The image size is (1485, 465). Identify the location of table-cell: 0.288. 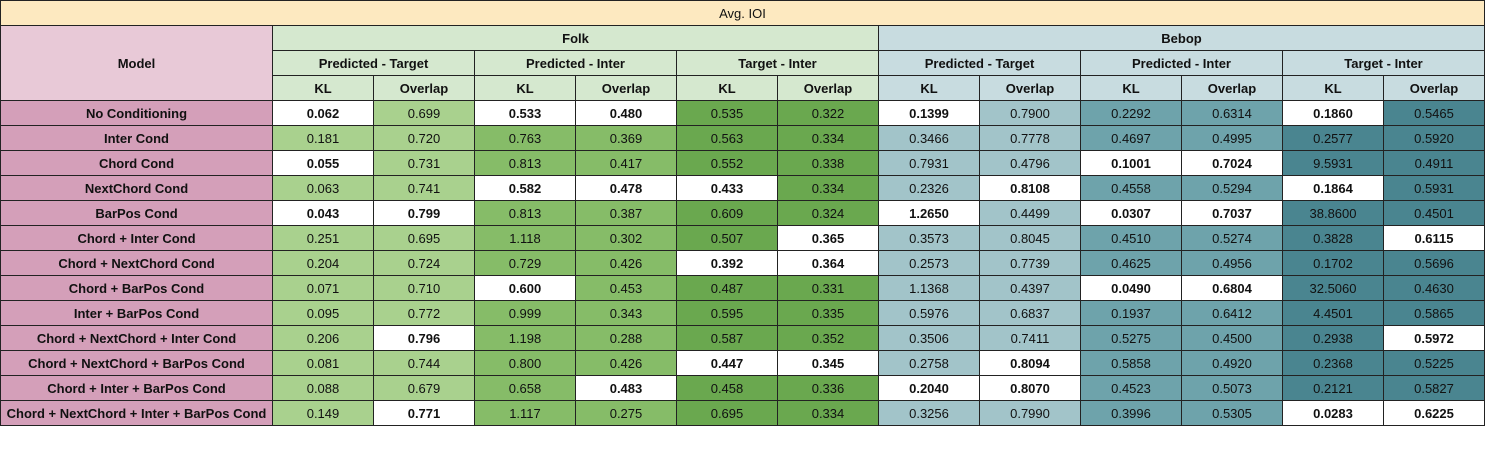
(626, 338).